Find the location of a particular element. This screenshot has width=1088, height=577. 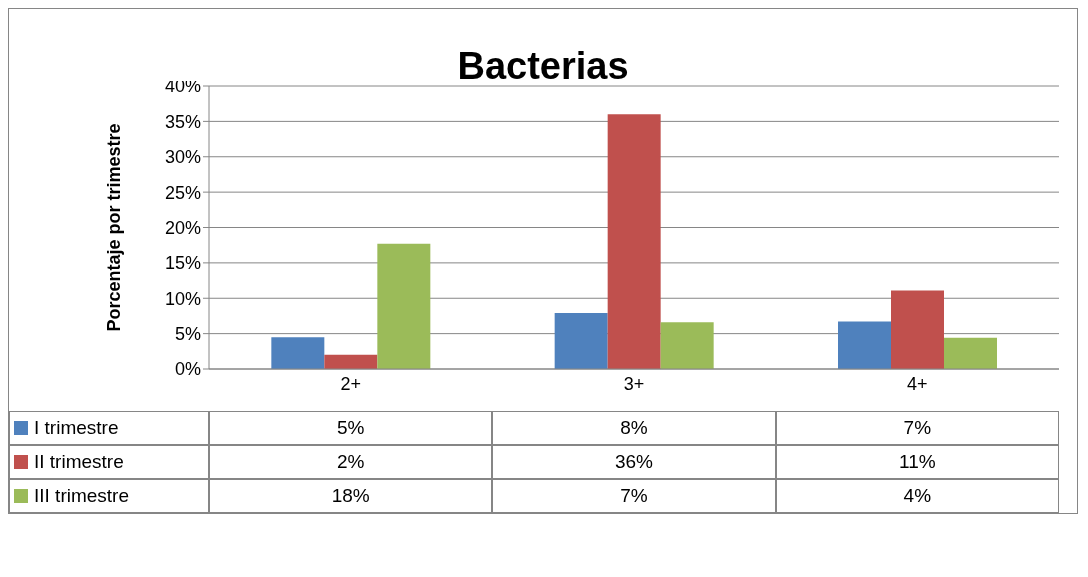

legend-label: I trimestre is located at coordinates (76, 428).